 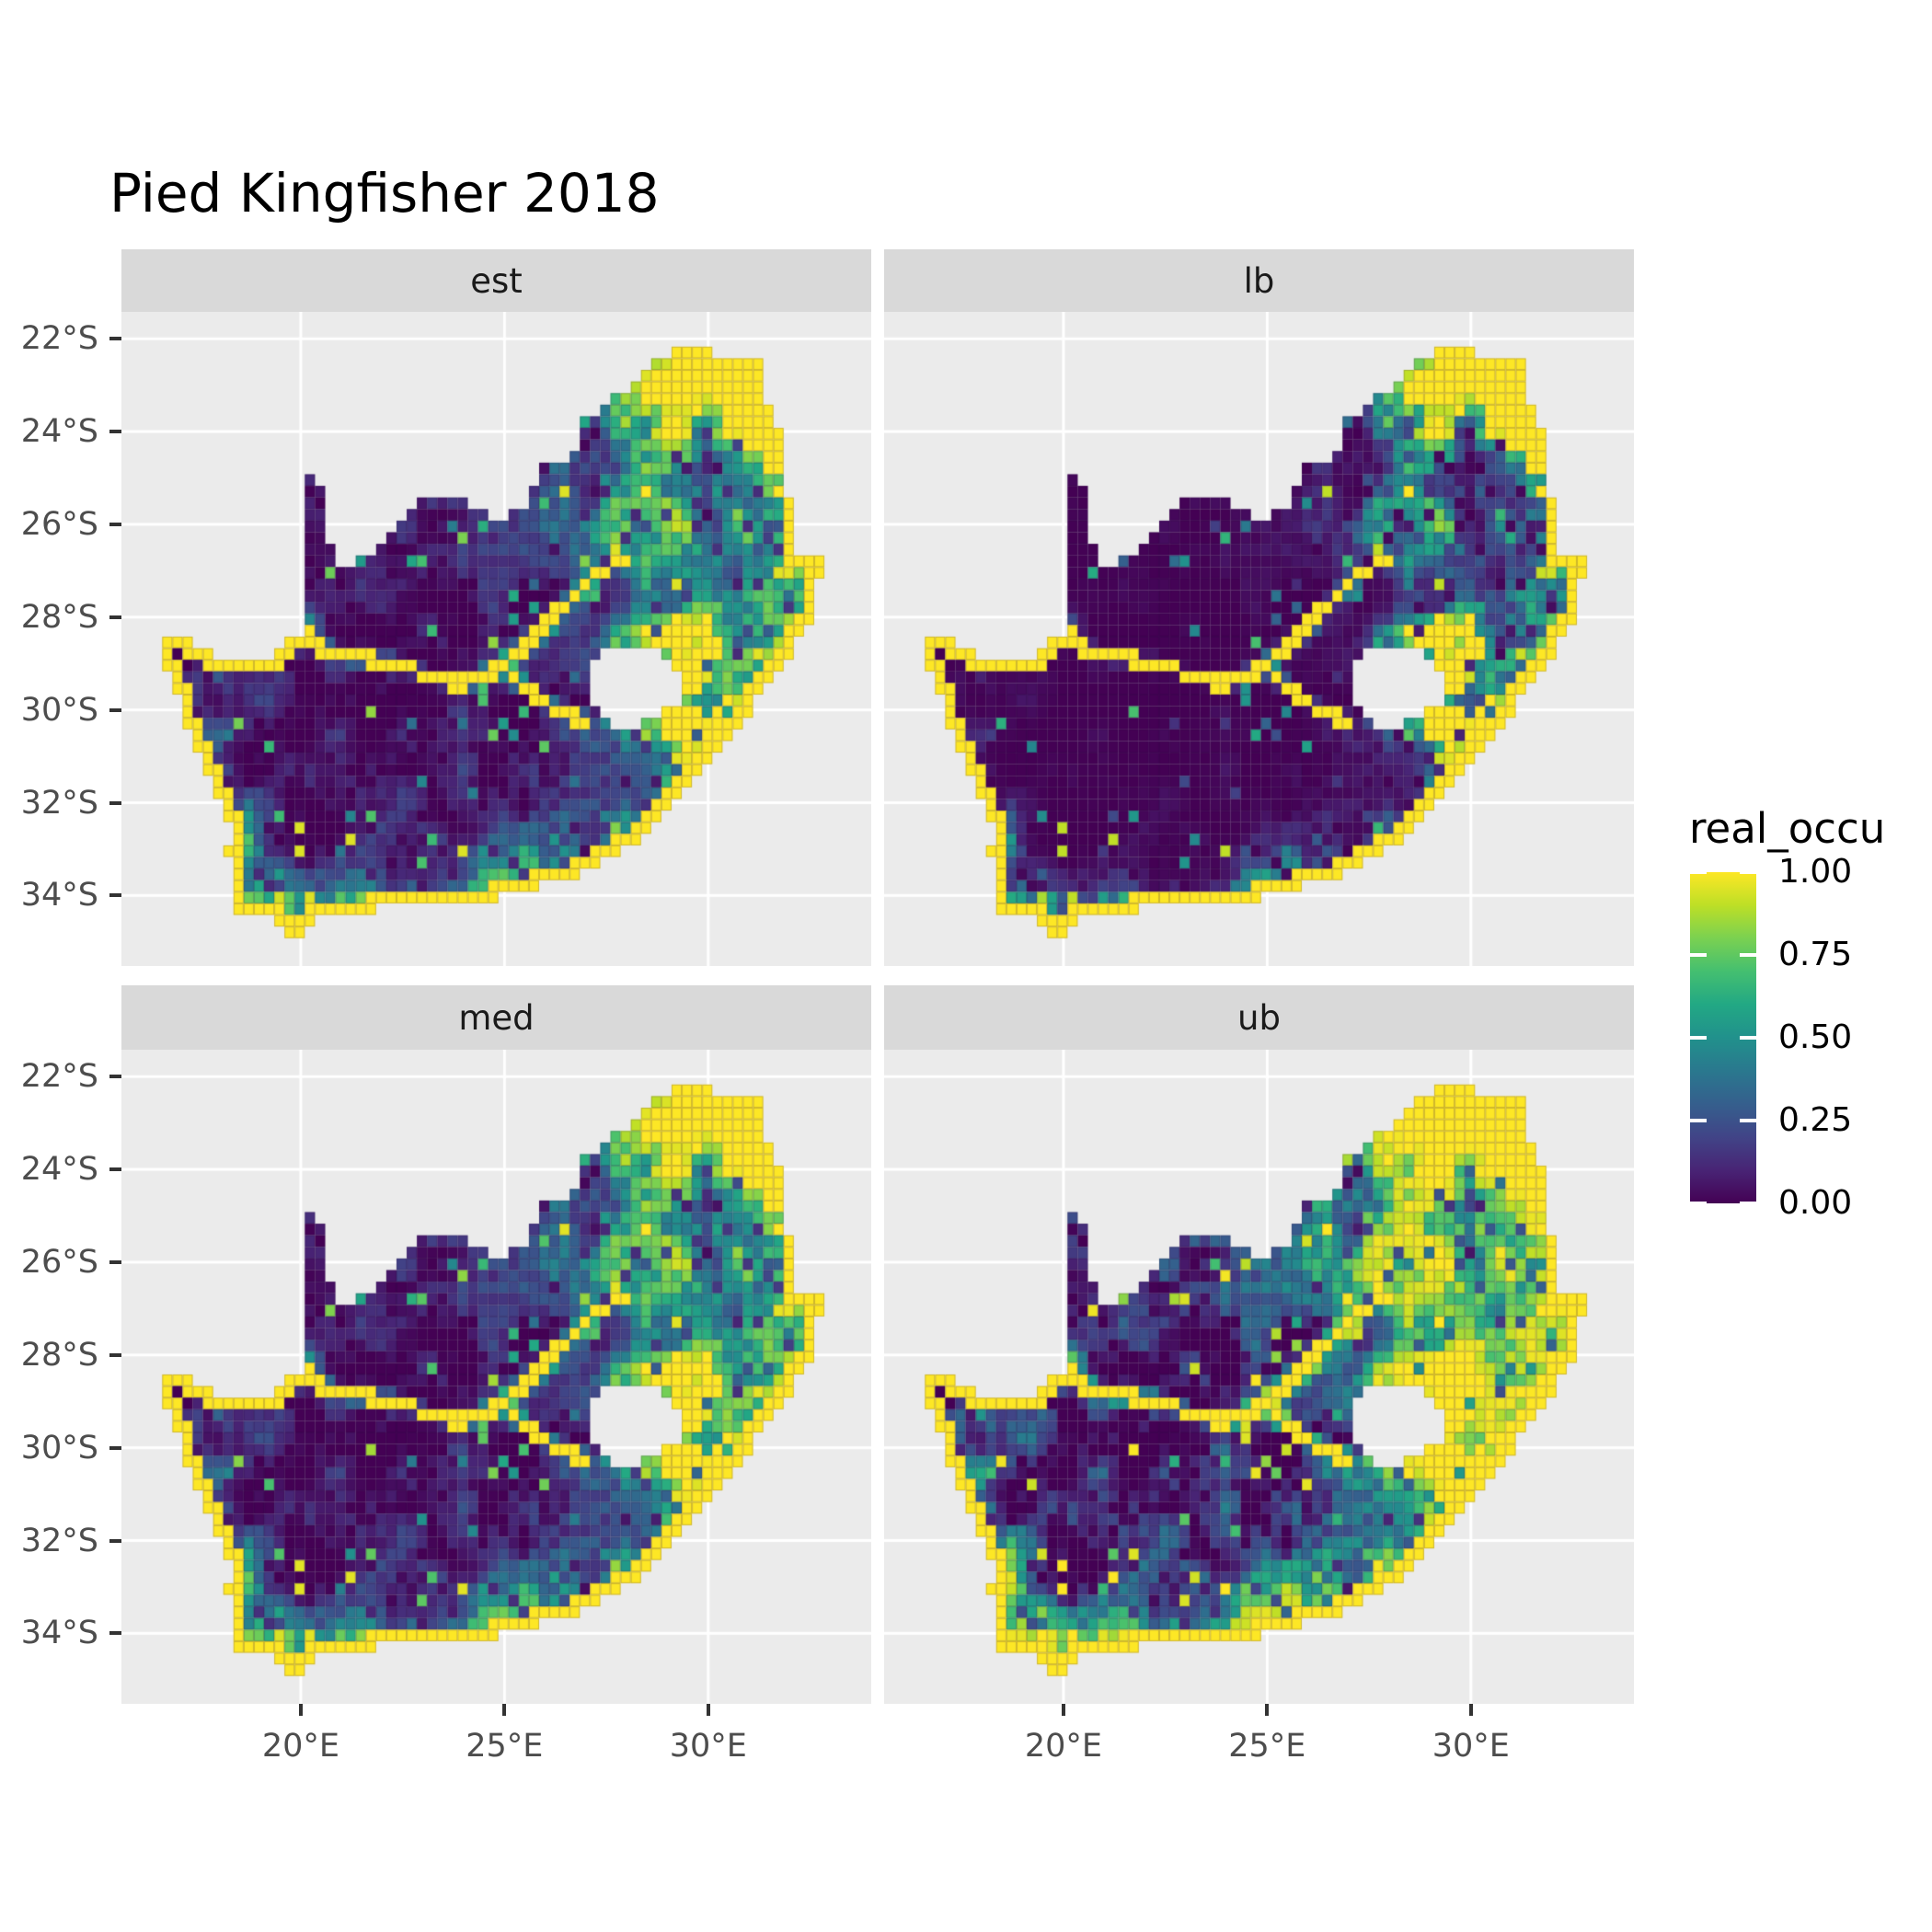 I want to click on legend-title: real_occu, so click(x=1787, y=828).